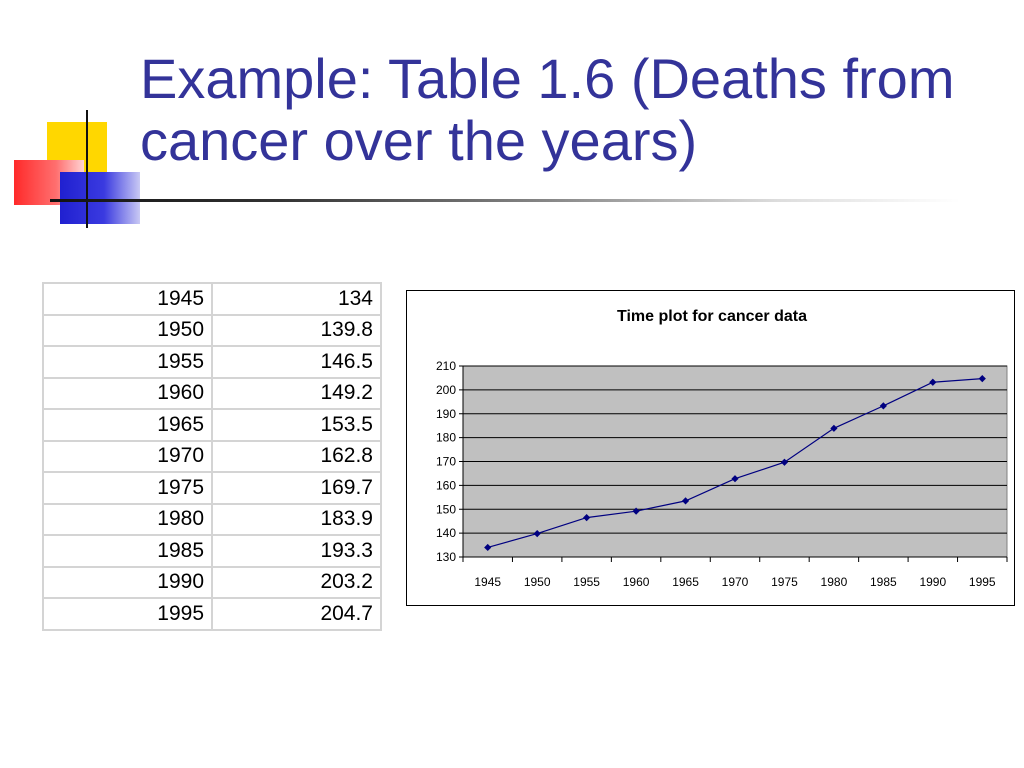 Image resolution: width=1024 pixels, height=768 pixels. Describe the element at coordinates (127, 299) in the screenshot. I see `table-cell-year: 1945` at that location.